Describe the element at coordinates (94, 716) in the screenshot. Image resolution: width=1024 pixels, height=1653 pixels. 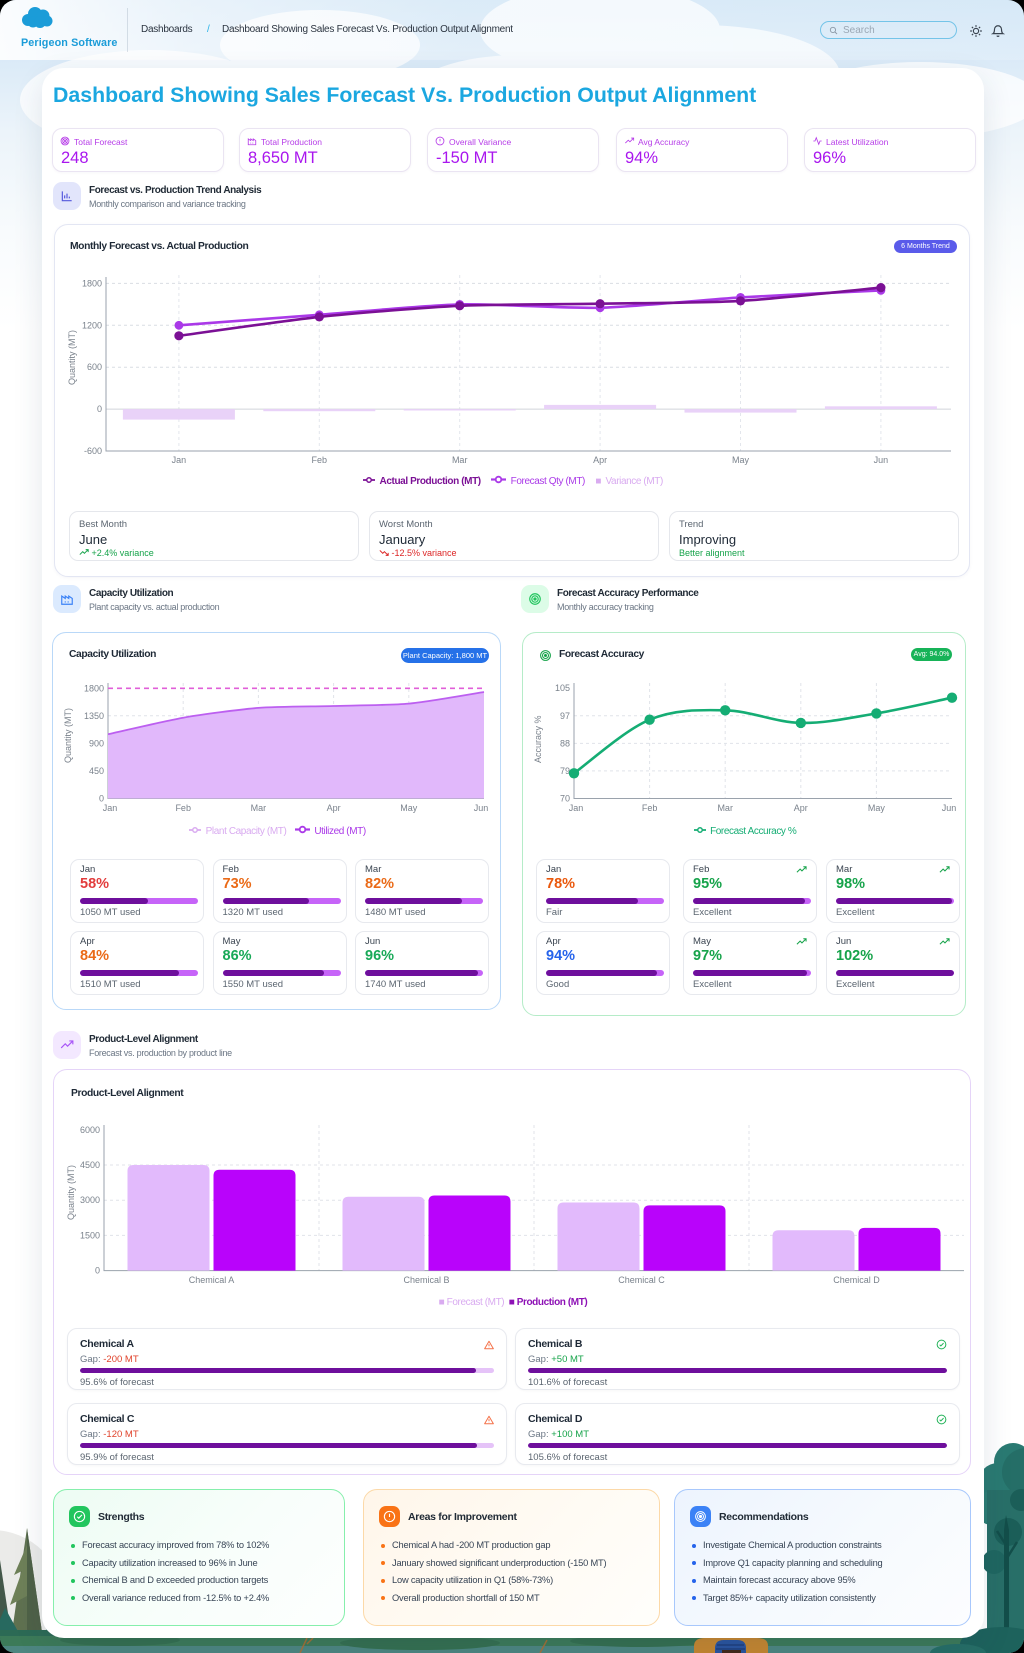
I see `svg-text: 1350` at that location.